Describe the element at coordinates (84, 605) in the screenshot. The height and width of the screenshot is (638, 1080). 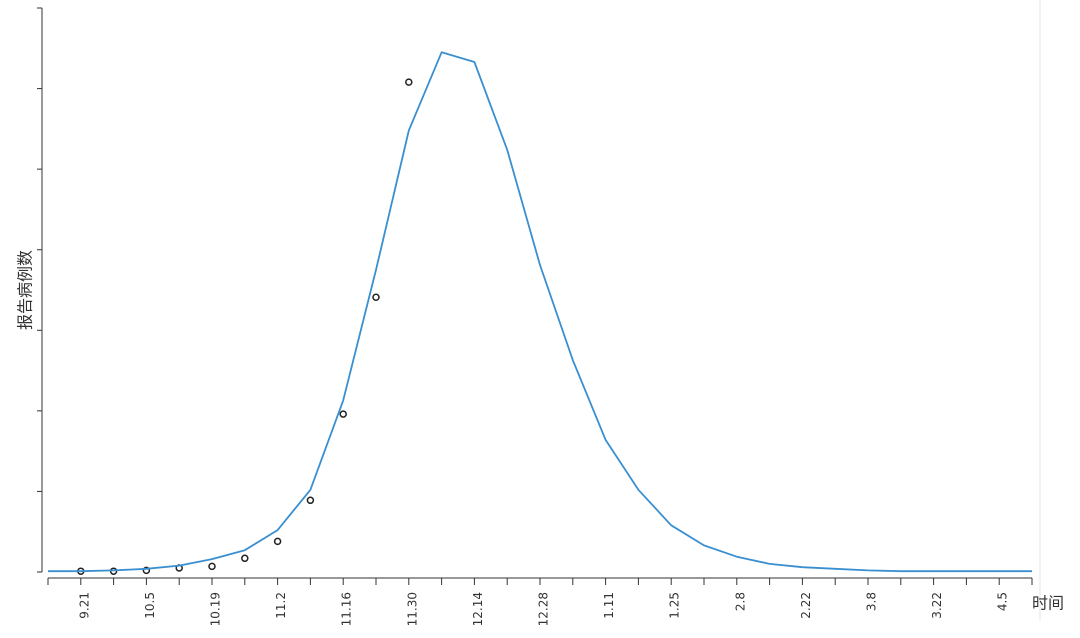
I see `x-tick-label: 9.21` at that location.